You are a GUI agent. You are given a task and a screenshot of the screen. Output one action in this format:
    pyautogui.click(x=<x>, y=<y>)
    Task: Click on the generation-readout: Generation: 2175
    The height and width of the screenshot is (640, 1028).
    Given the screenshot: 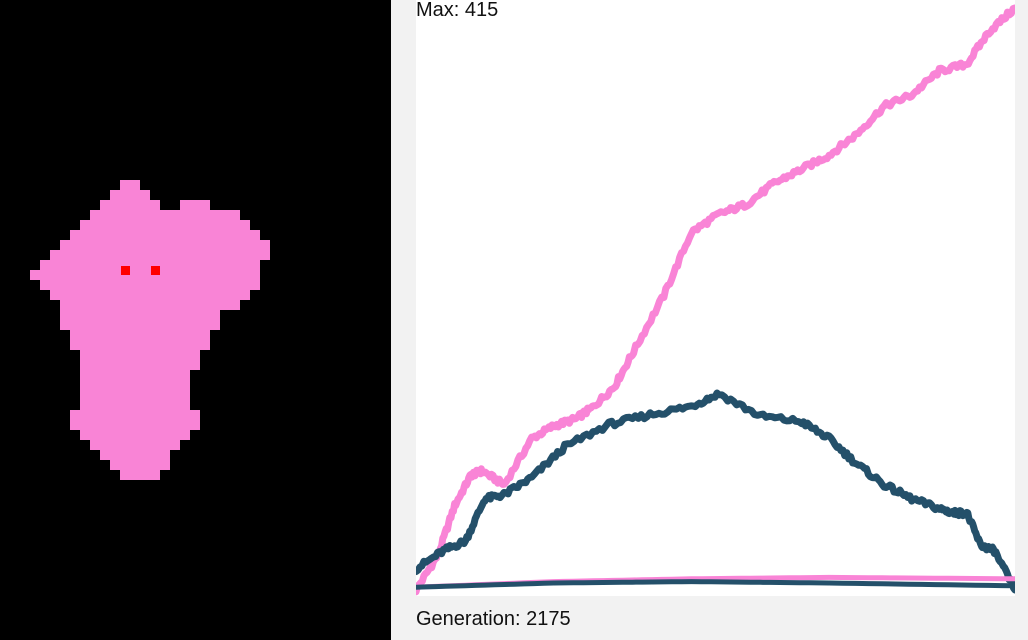 What is the action you would take?
    pyautogui.click(x=493, y=619)
    